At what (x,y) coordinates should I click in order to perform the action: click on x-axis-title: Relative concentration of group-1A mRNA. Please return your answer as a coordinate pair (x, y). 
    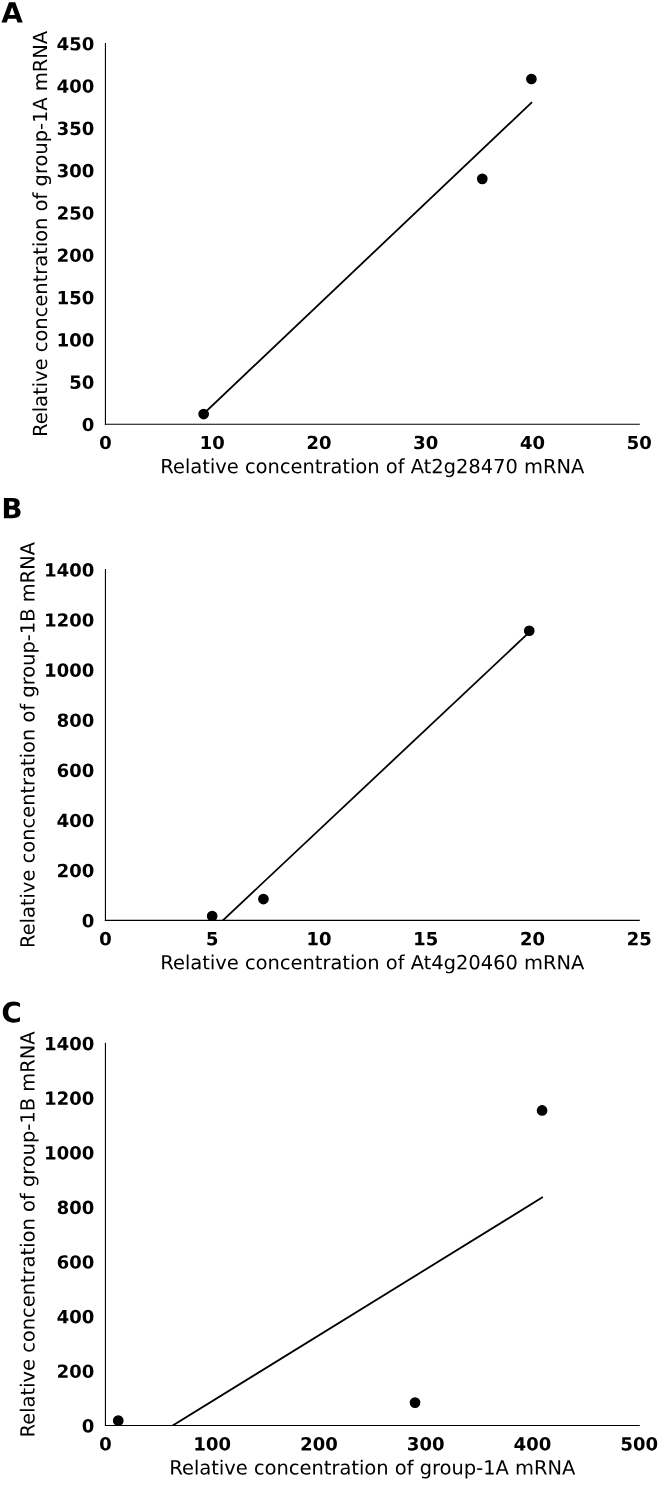
    Looking at the image, I should click on (373, 1469).